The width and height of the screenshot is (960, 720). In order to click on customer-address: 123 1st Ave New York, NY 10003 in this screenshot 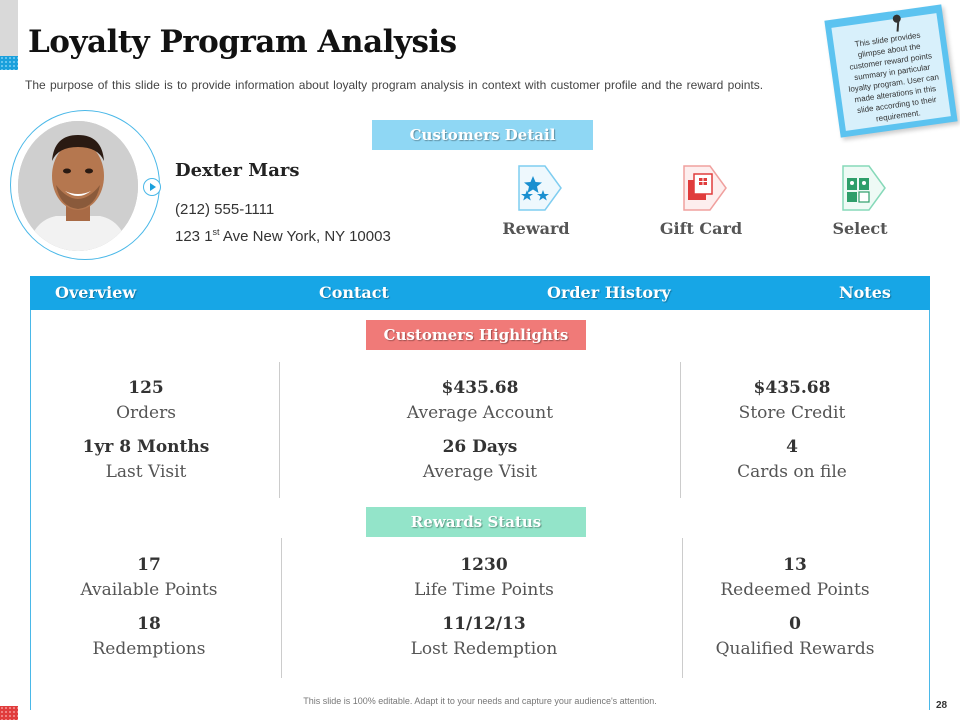, I will do `click(283, 236)`.